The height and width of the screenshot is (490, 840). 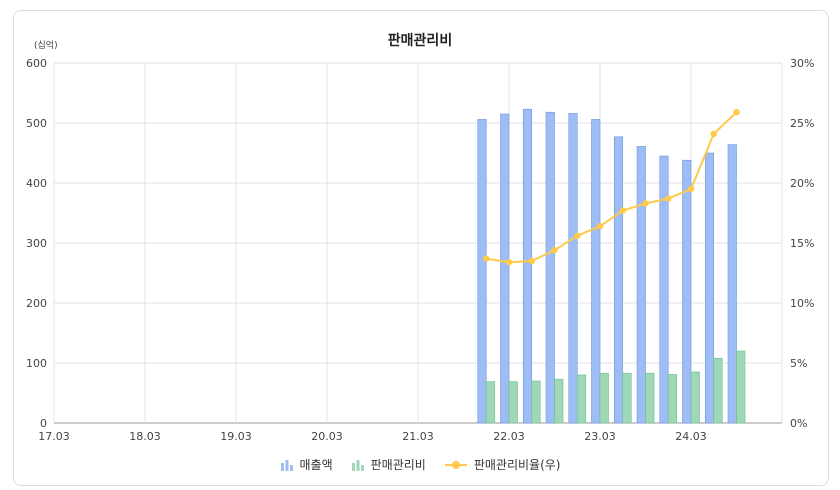 What do you see at coordinates (802, 183) in the screenshot?
I see `y-right-tick-label: 20%` at bounding box center [802, 183].